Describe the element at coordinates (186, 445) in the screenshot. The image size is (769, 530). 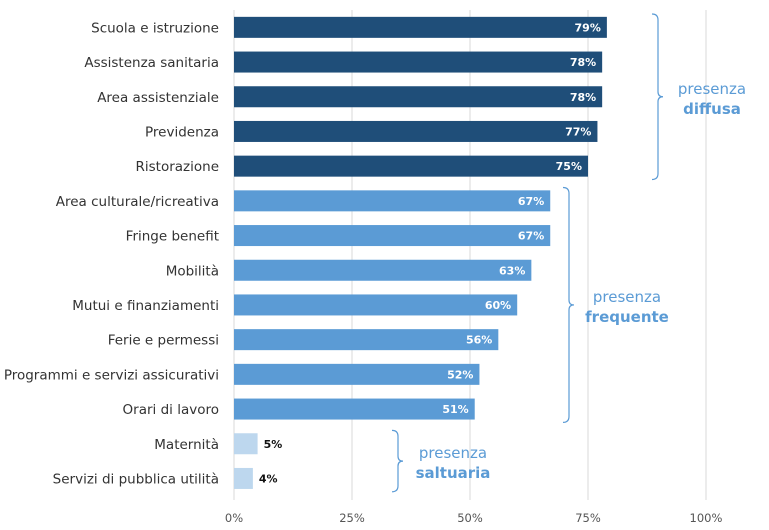
I see `category-label: Maternità` at that location.